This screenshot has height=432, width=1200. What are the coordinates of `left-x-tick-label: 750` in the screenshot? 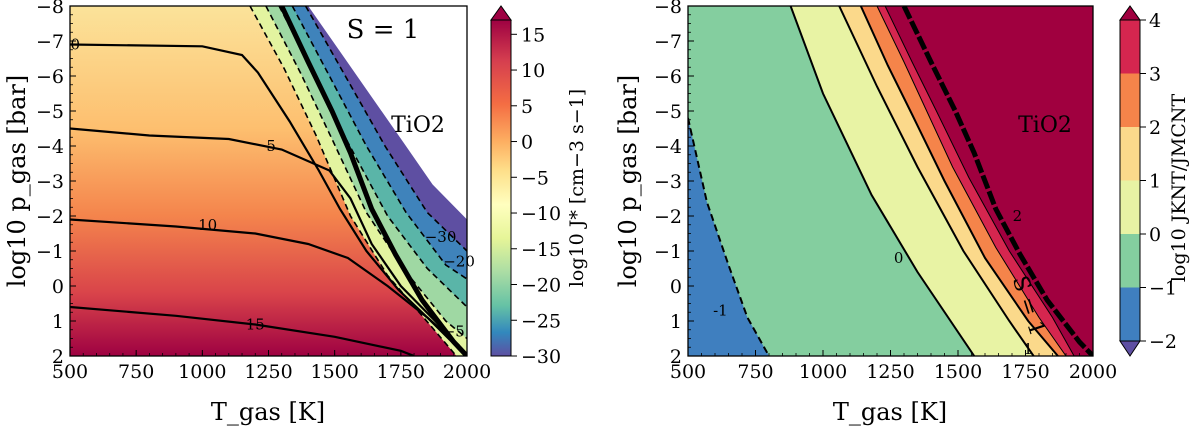 It's located at (136, 372).